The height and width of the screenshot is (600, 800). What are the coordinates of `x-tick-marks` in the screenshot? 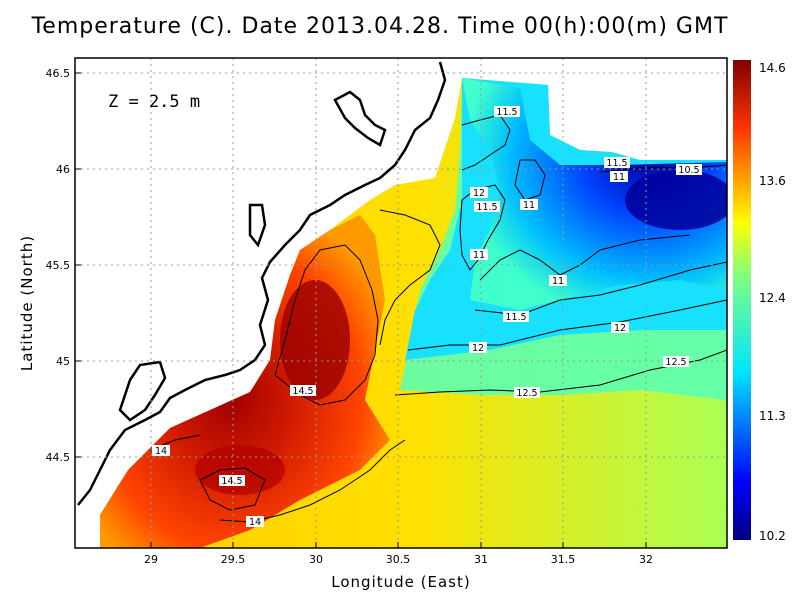 It's located at (398, 545).